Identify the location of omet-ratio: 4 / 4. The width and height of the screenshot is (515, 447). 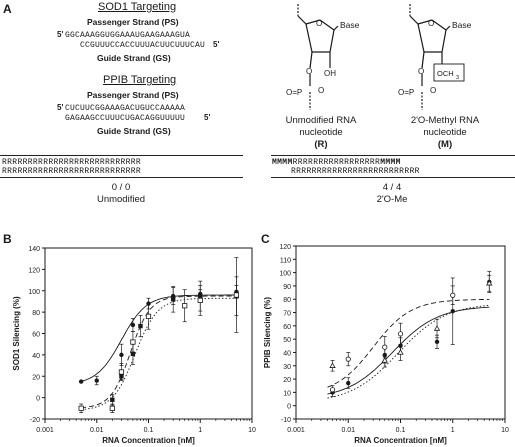
(392, 187).